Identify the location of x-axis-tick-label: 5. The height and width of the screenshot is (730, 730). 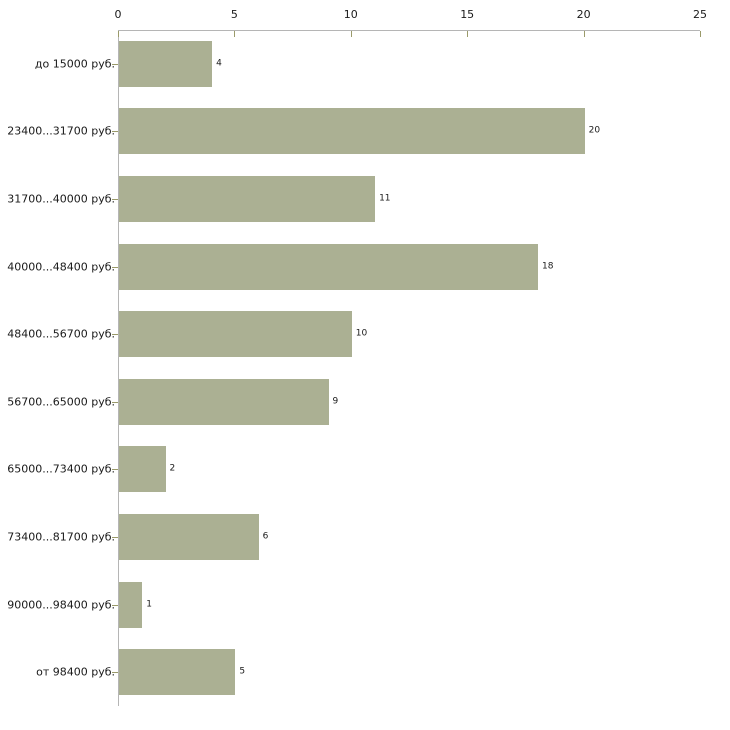
(234, 14).